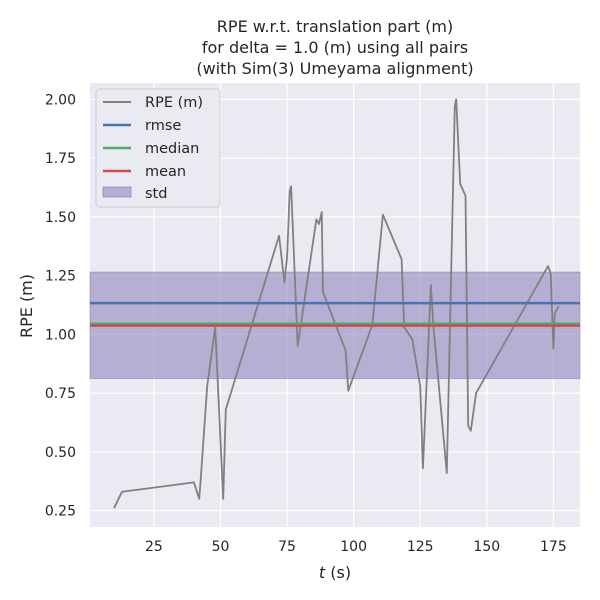  Describe the element at coordinates (60, 453) in the screenshot. I see `y-tick-label-0-5: 0.50` at that location.